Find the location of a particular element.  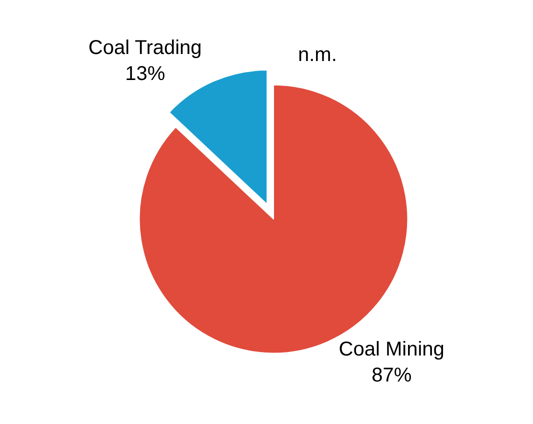

slice-label: Coal Mining is located at coordinates (391, 349).